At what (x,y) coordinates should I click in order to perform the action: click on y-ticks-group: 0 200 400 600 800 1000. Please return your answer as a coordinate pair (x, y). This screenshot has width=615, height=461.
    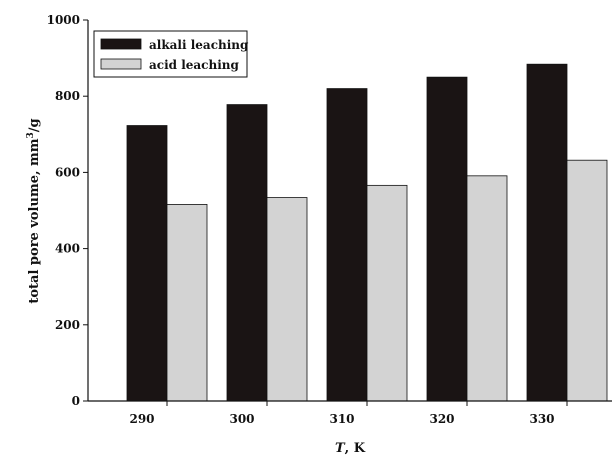
    Looking at the image, I should click on (67, 210).